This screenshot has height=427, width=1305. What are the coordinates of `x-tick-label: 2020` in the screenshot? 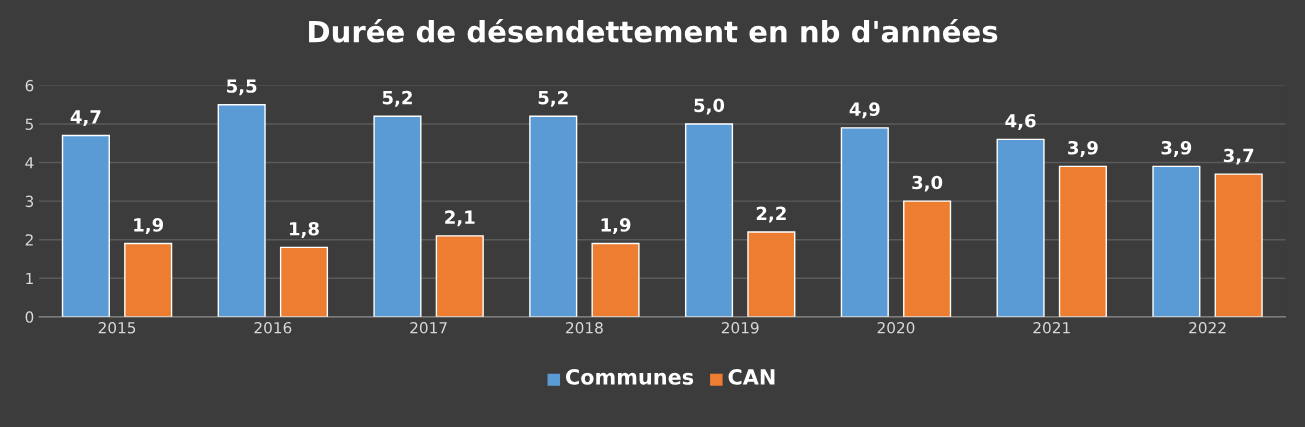 It's located at (896, 327).